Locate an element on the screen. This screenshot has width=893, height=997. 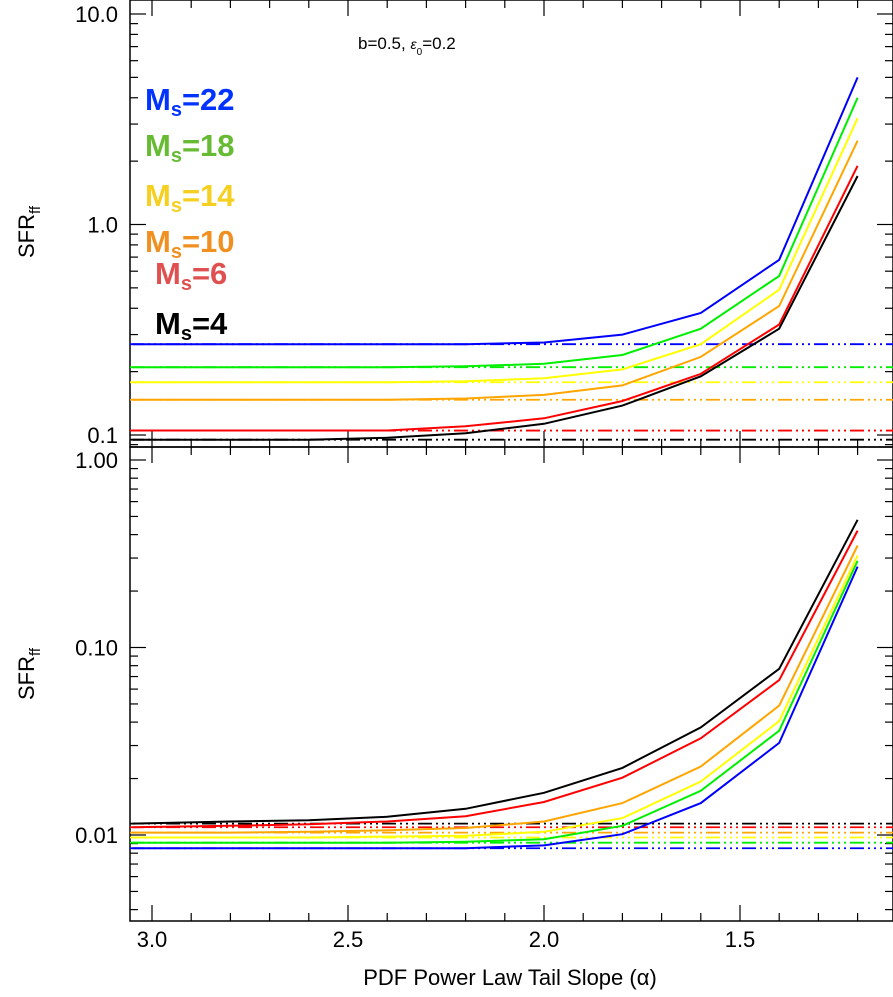
y-tick-label: 0.01 is located at coordinates (96, 835).